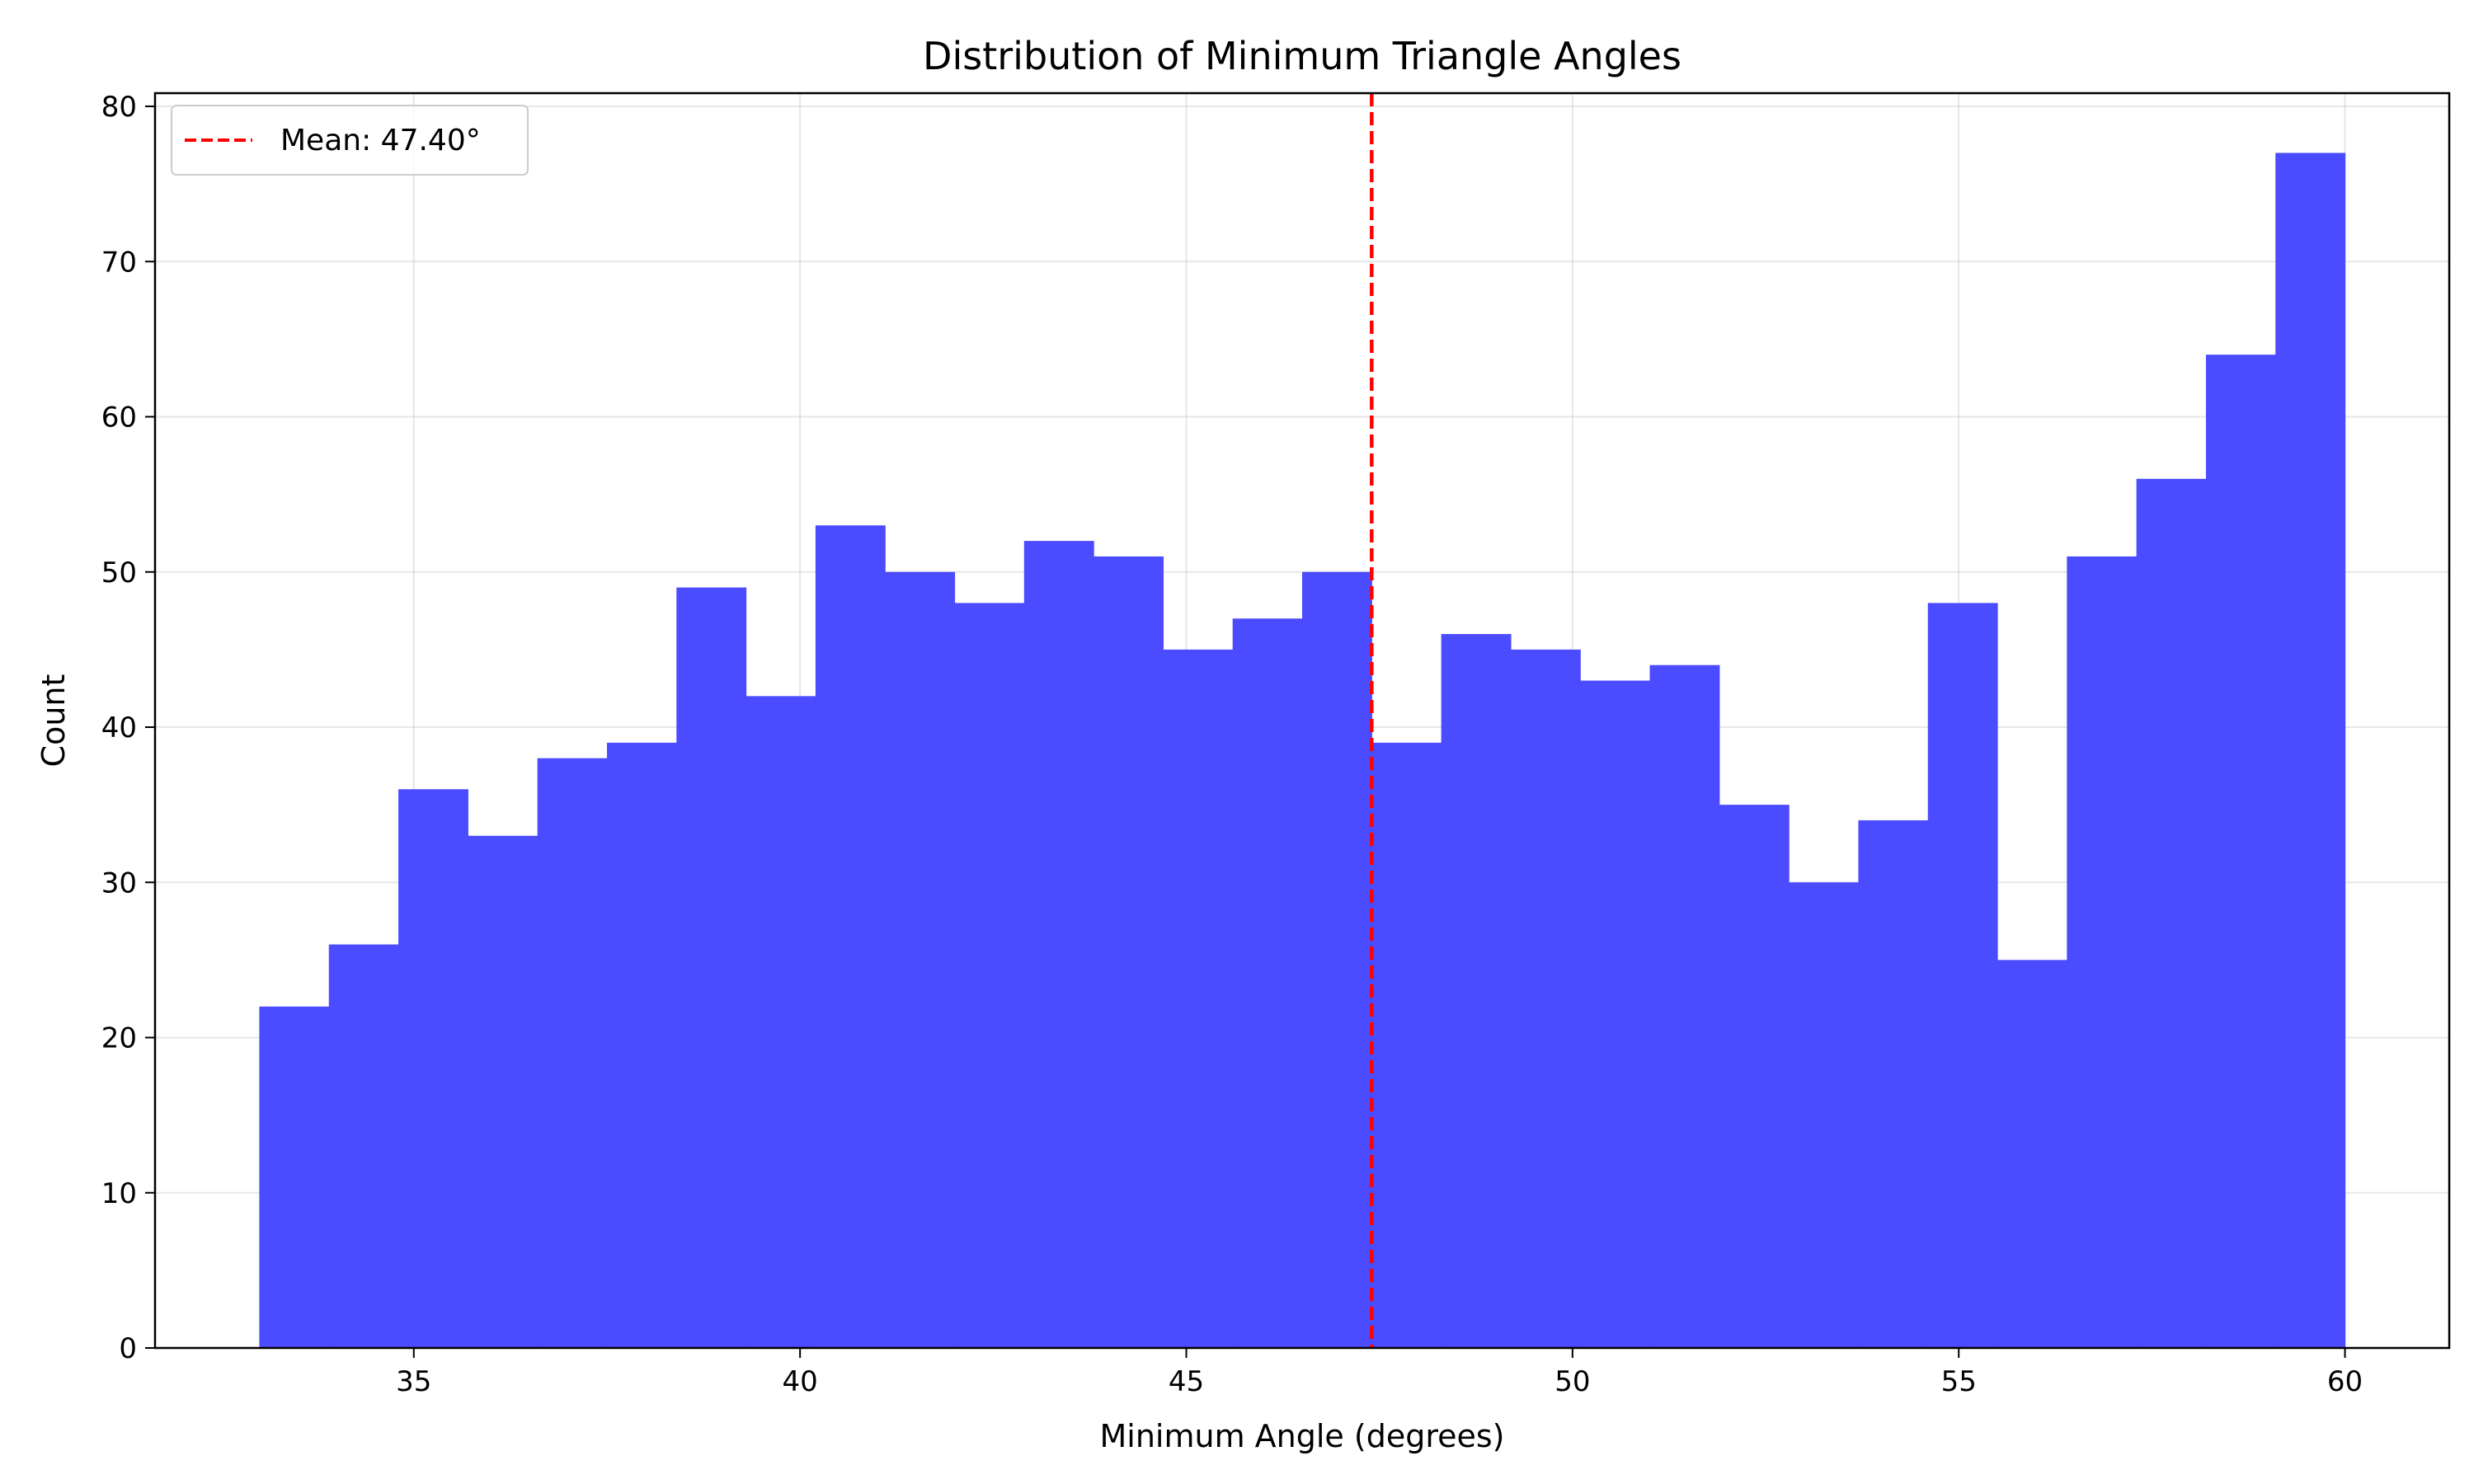 This screenshot has height=1484, width=2474. I want to click on x-tick-label: 45, so click(1186, 1381).